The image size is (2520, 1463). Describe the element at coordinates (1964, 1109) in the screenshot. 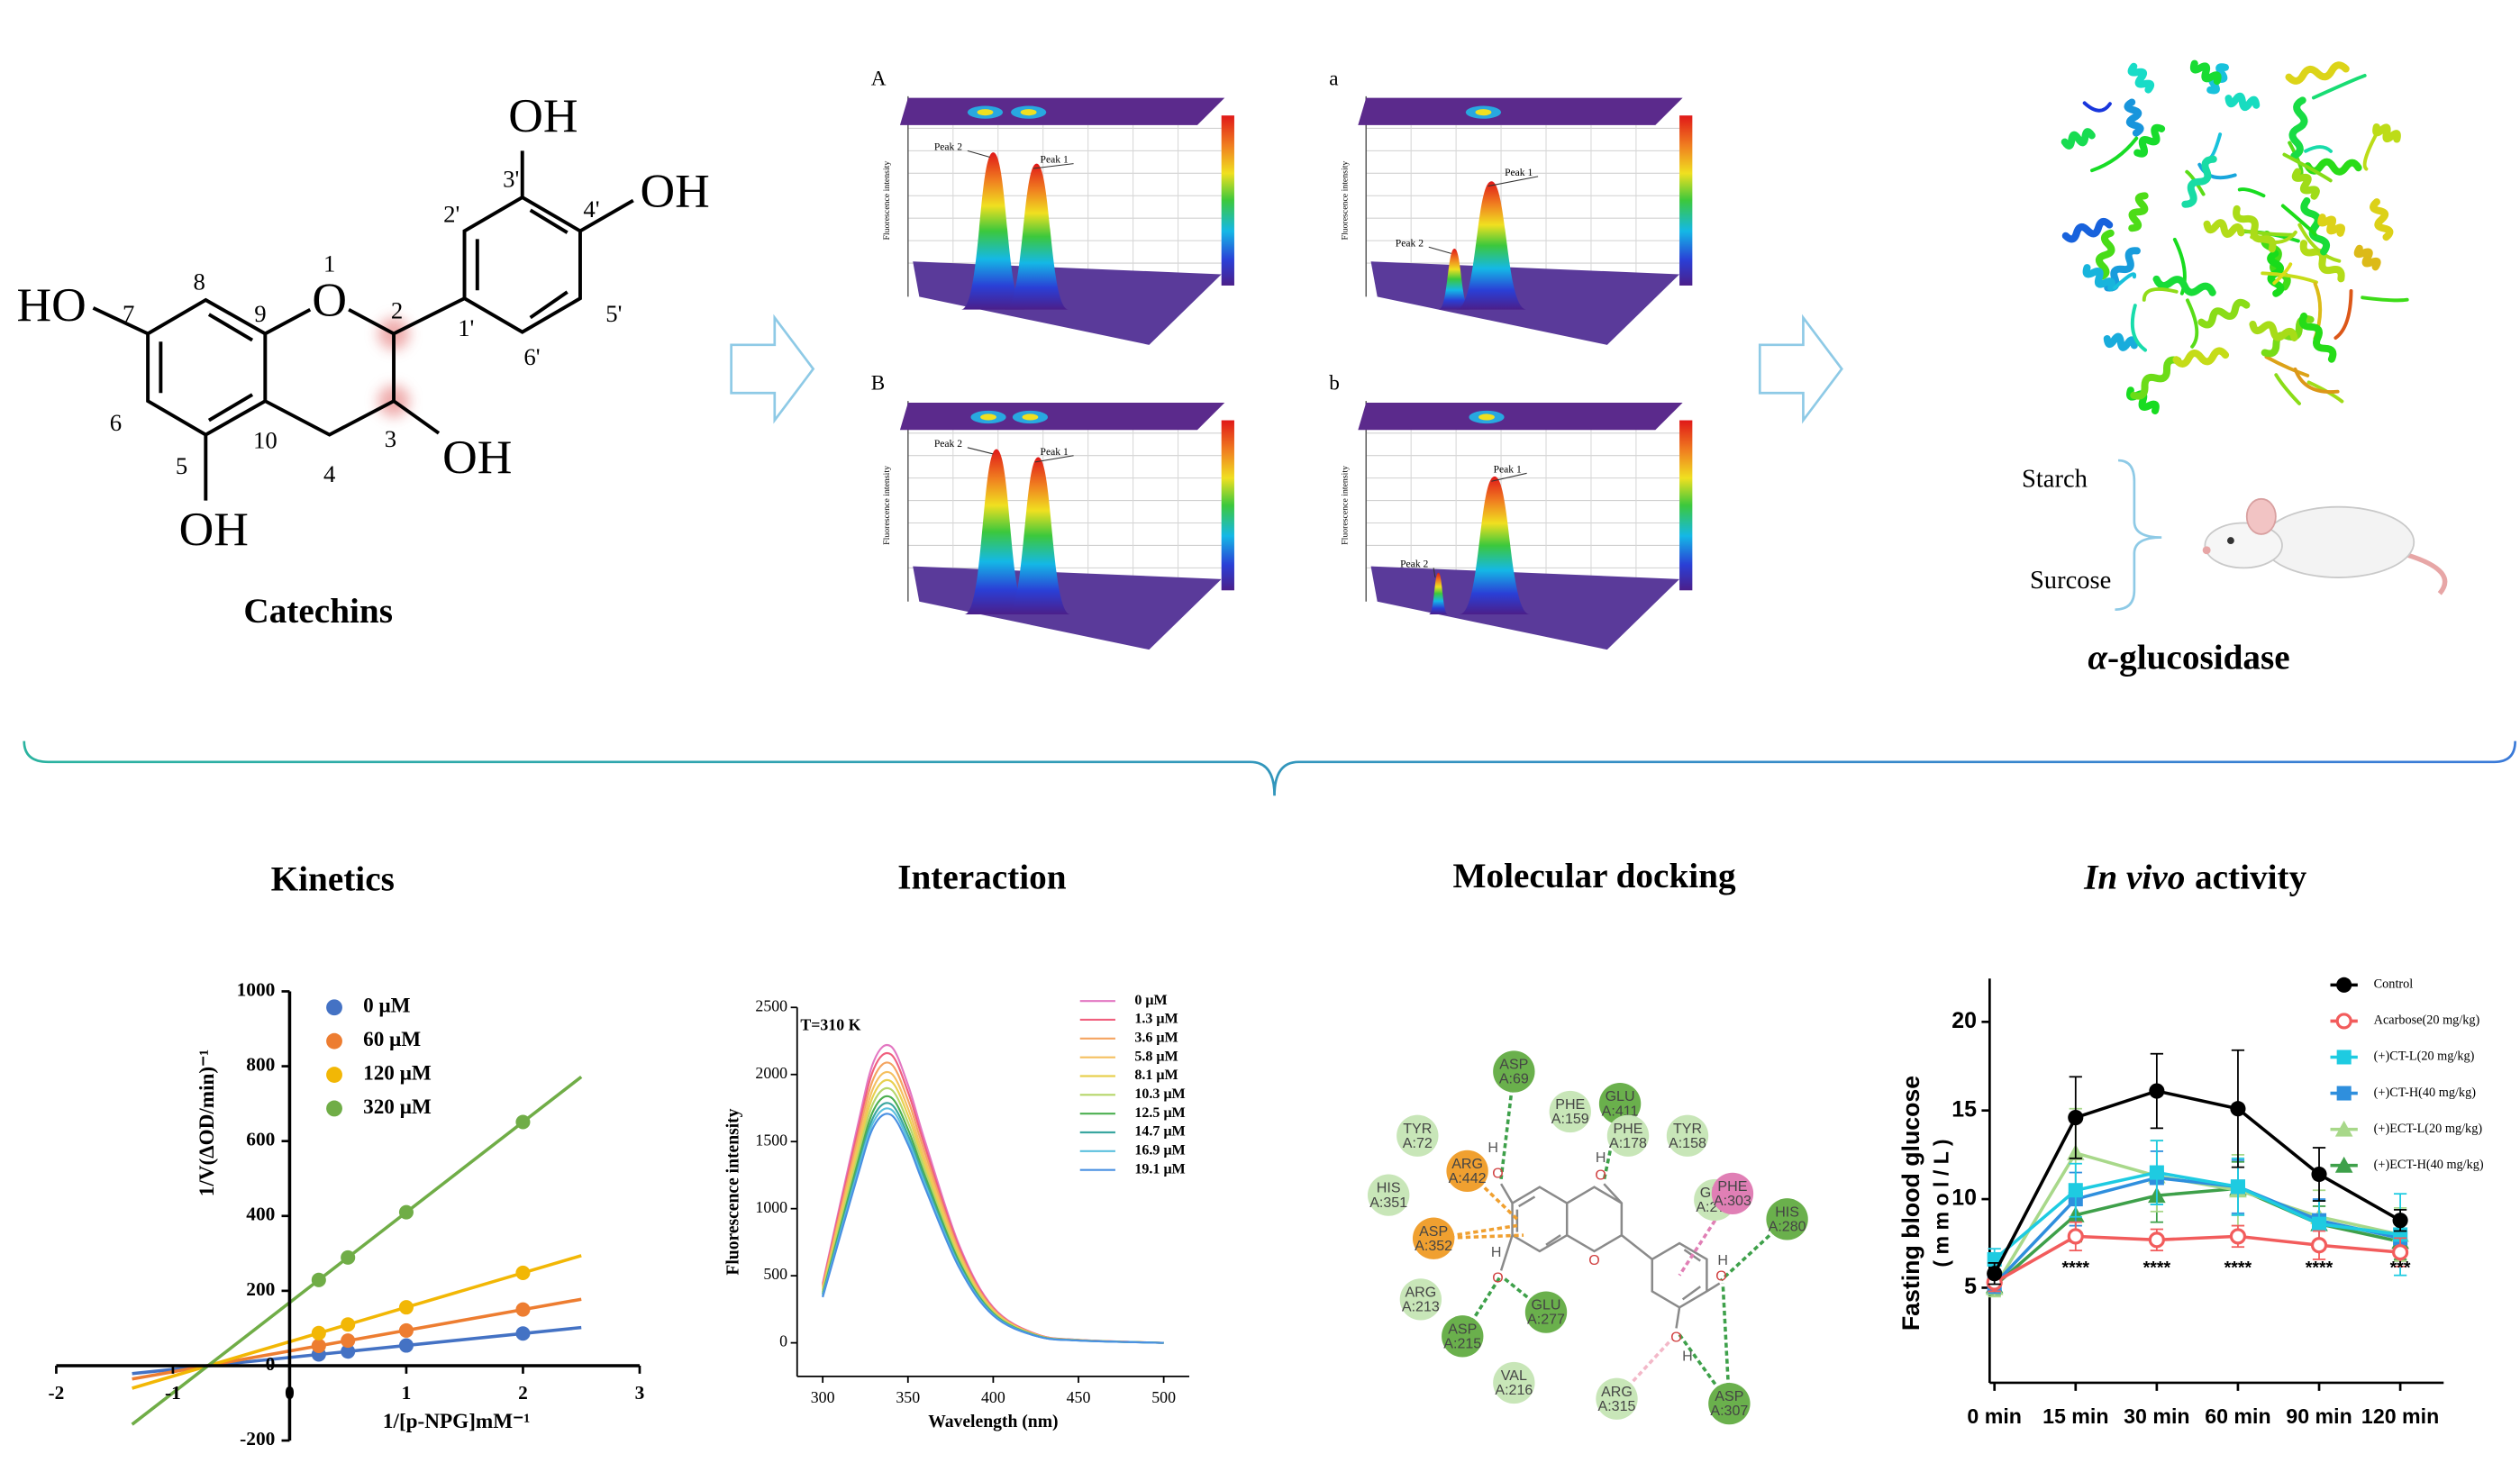

I see `y-tick-label: 15` at that location.